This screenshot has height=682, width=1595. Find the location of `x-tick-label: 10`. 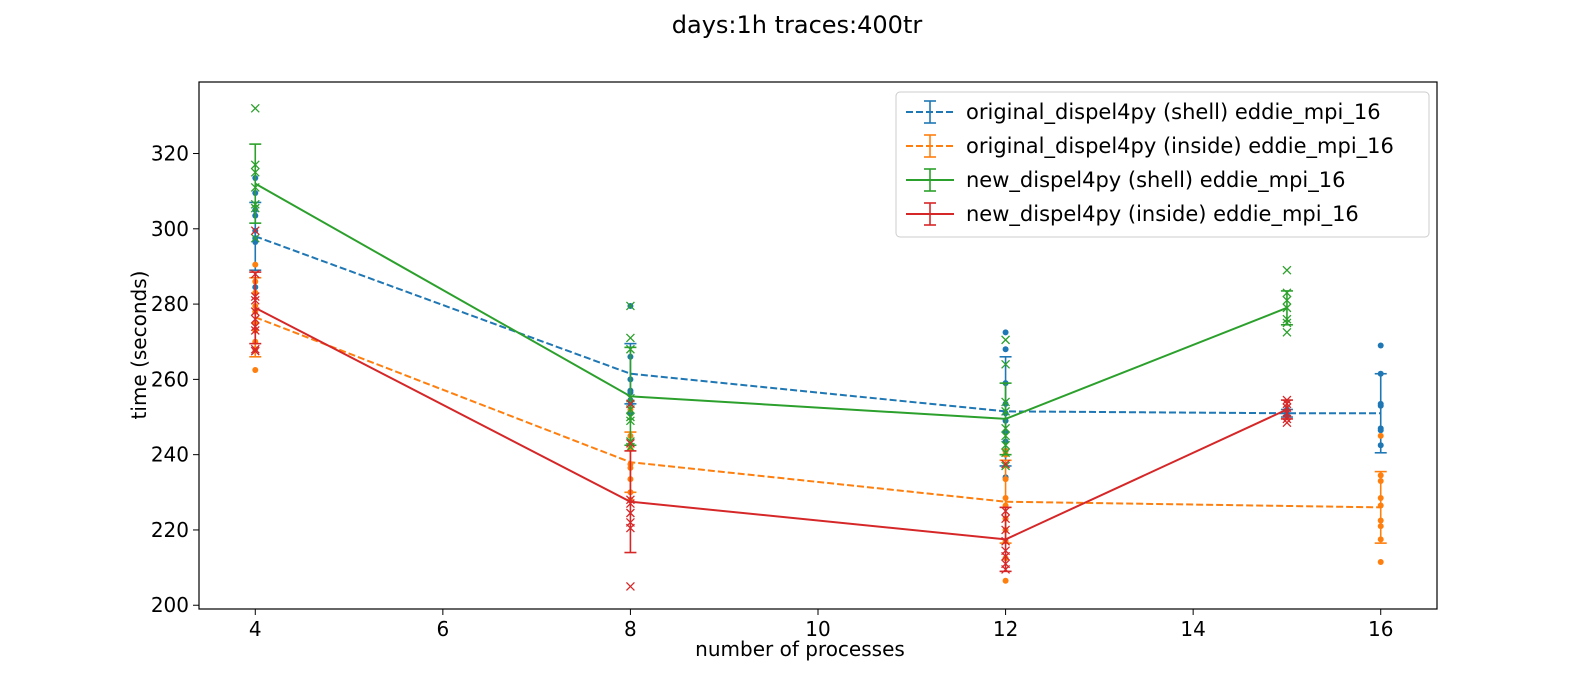

x-tick-label: 10 is located at coordinates (817, 629).